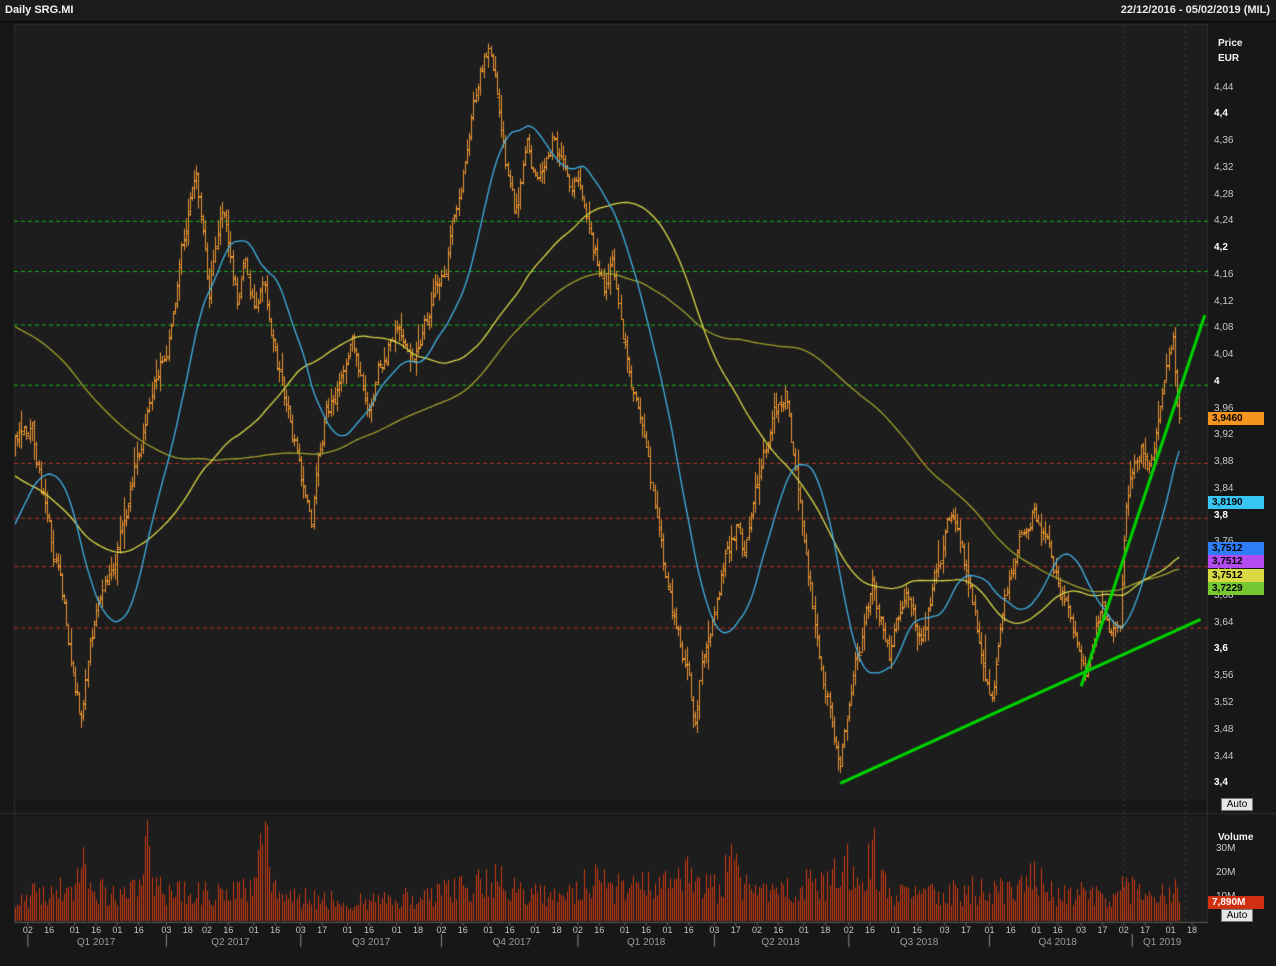 Image resolution: width=1276 pixels, height=966 pixels. What do you see at coordinates (1057, 942) in the screenshot?
I see `quarter-label: Q4 2018` at bounding box center [1057, 942].